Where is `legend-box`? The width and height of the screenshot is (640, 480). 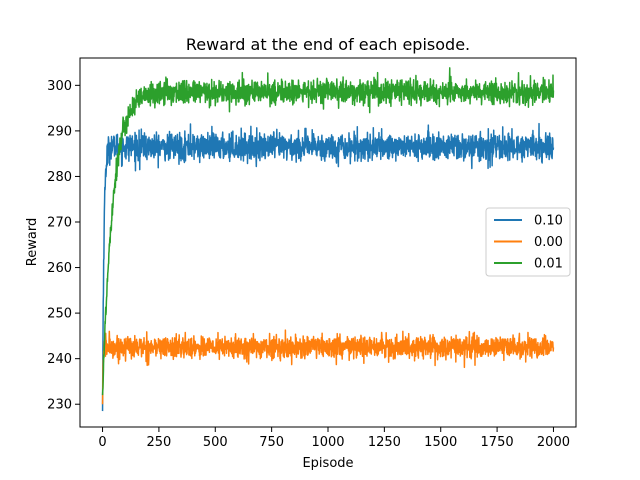 legend-box is located at coordinates (528, 242).